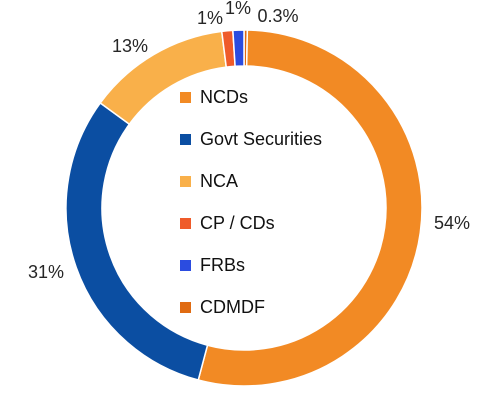  Describe the element at coordinates (452, 223) in the screenshot. I see `label-ncds: 54%` at that location.